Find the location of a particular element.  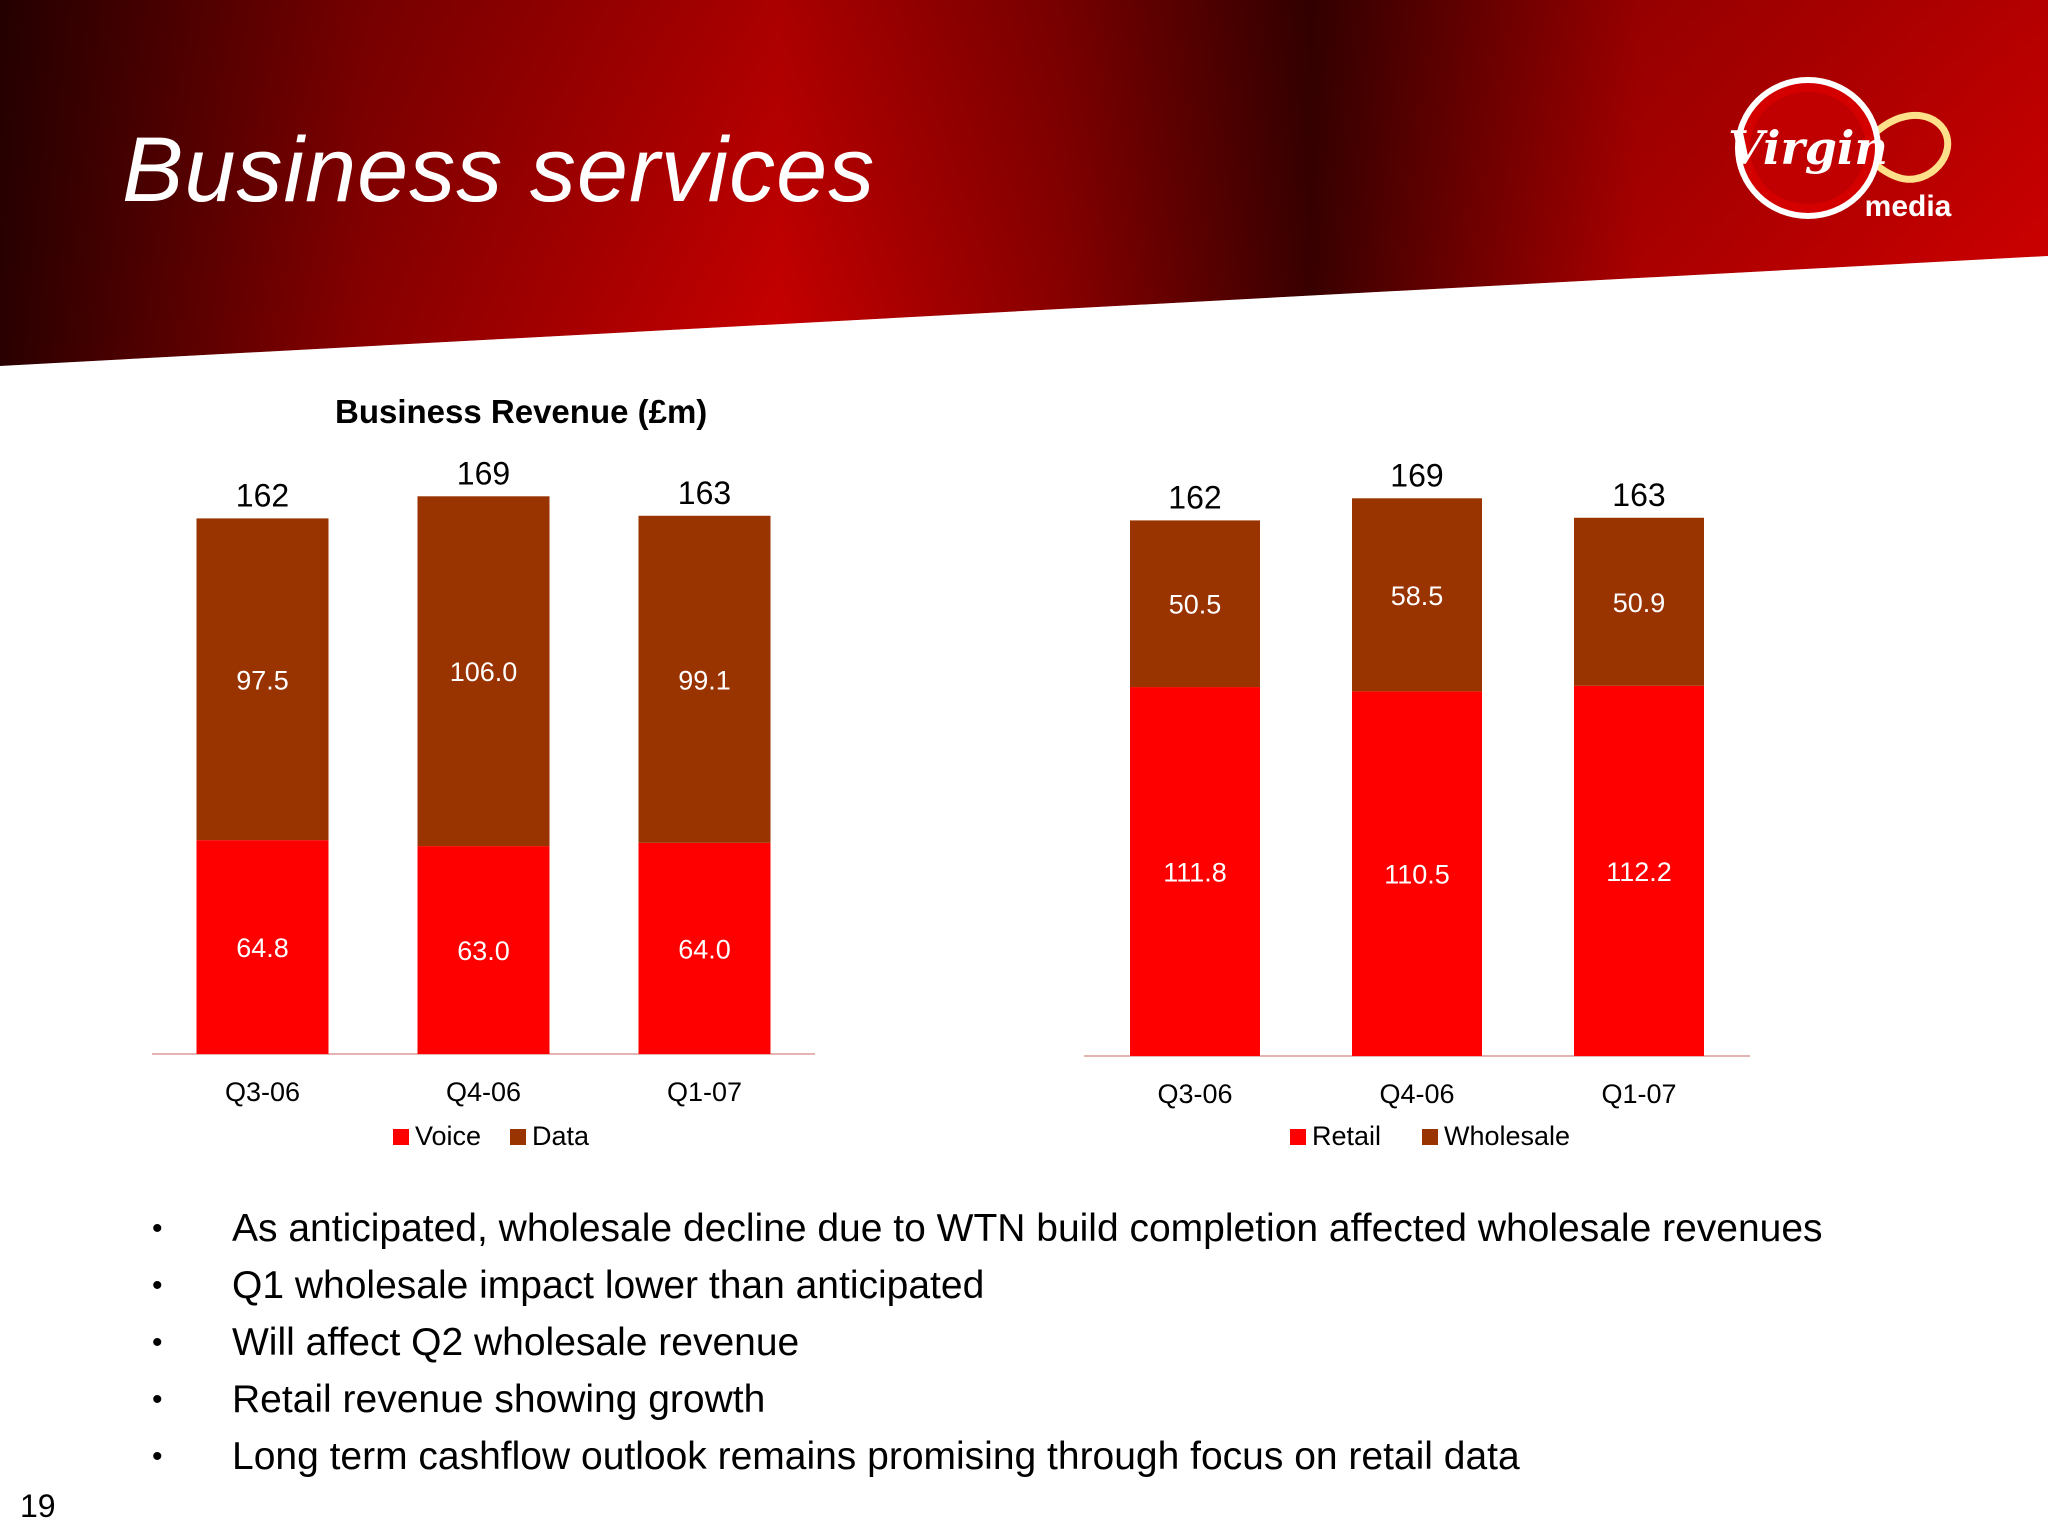

legend-label-voice: Voice is located at coordinates (448, 1136).